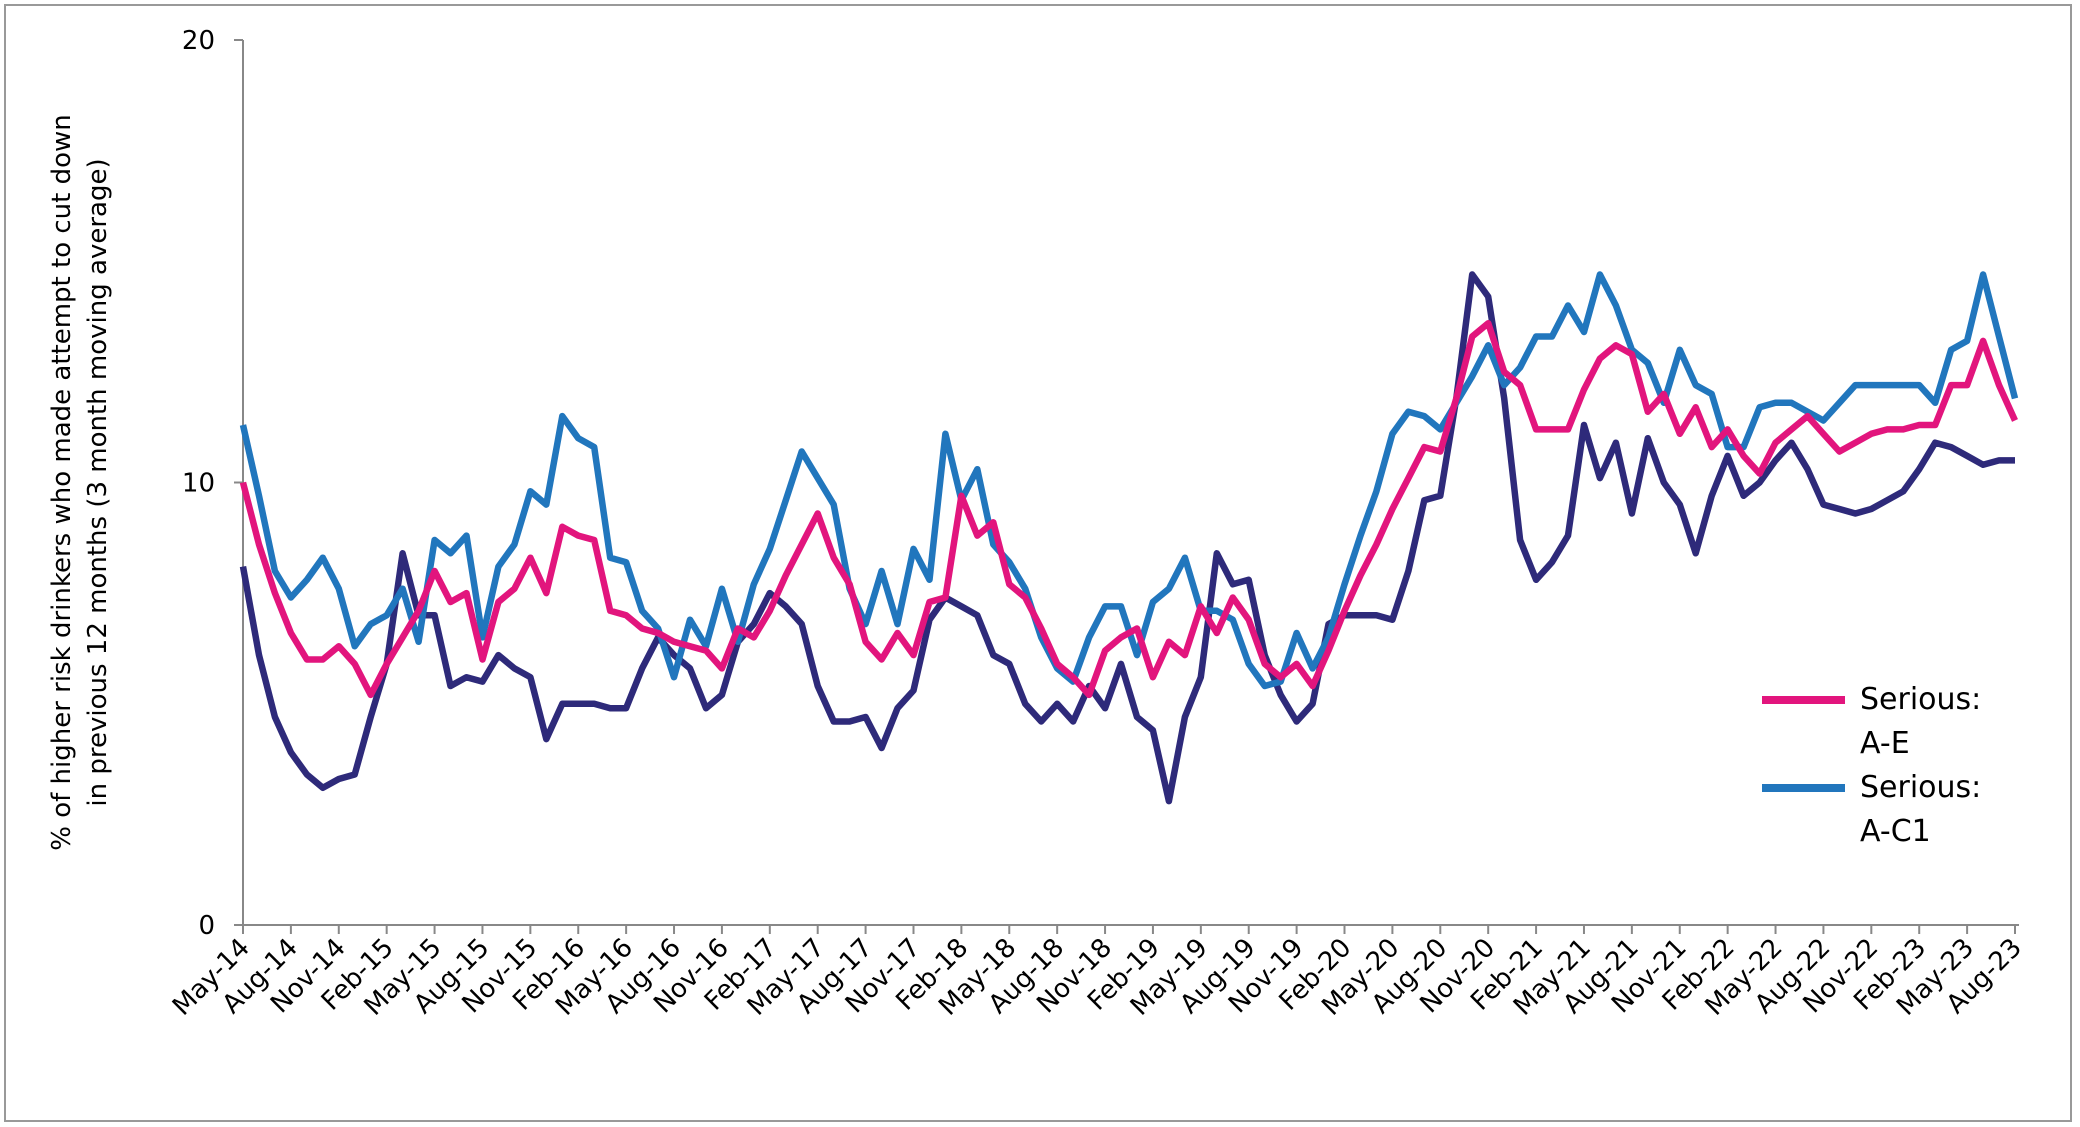  I want to click on y-tick-label: 10, so click(198, 484).